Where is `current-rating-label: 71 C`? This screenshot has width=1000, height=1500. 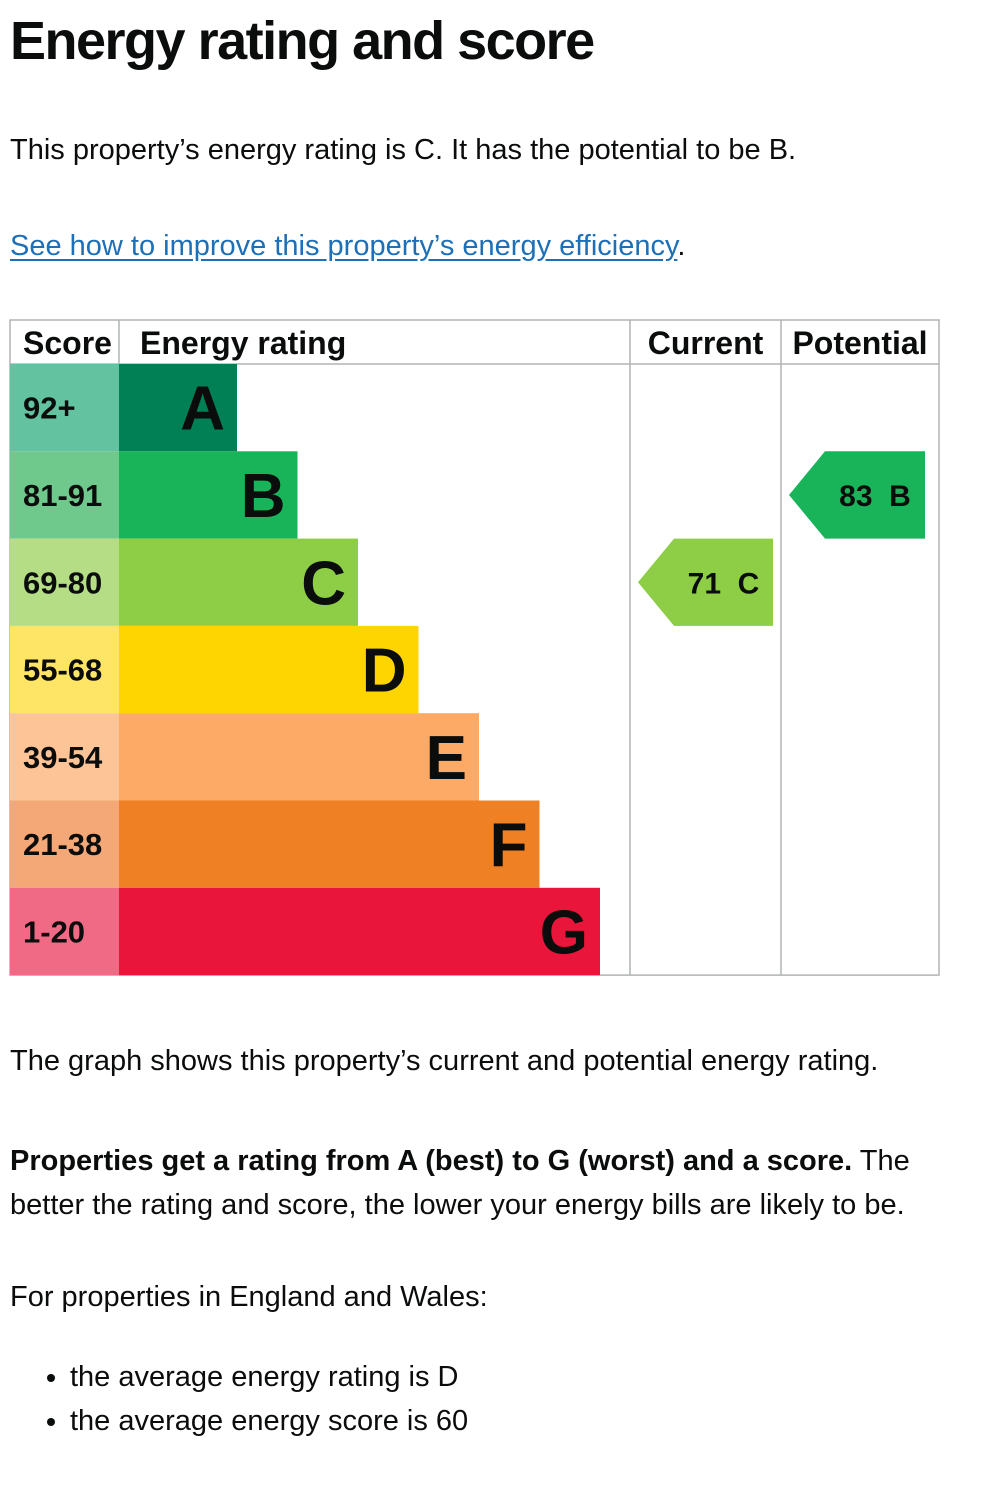 current-rating-label: 71 C is located at coordinates (724, 583).